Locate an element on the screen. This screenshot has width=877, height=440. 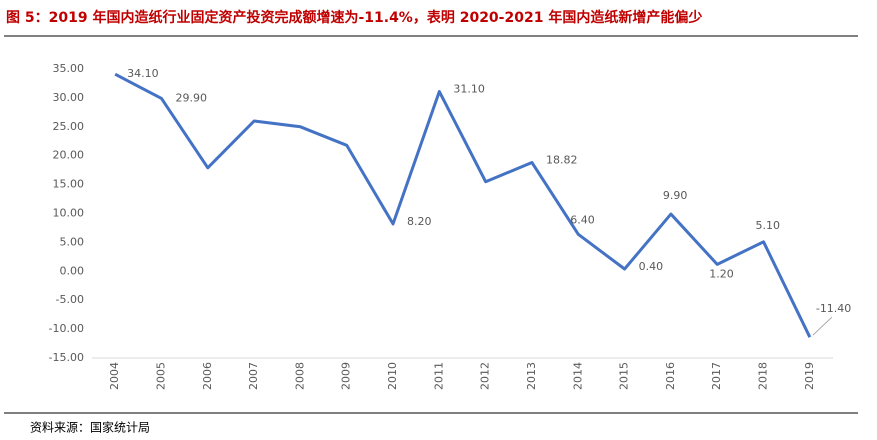
y-tick-label: -10.00 is located at coordinates (66, 328).